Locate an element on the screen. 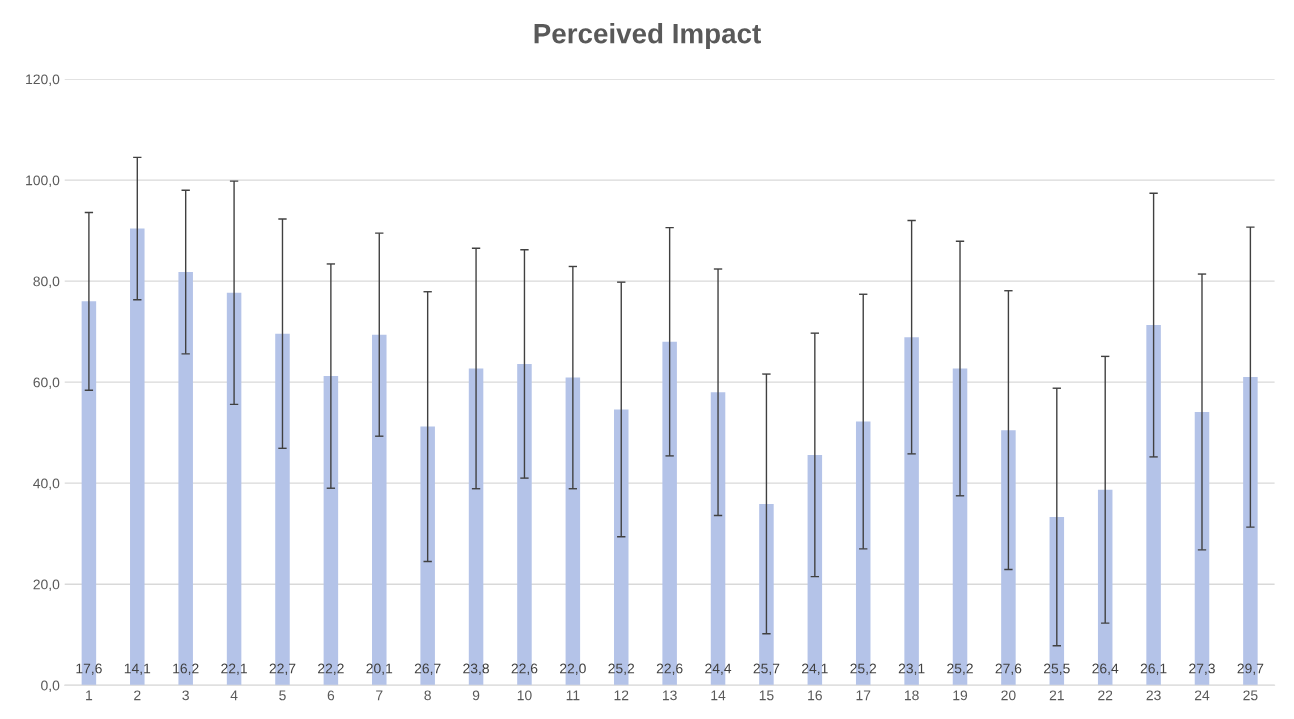  x-tick-label: 4 is located at coordinates (234, 695).